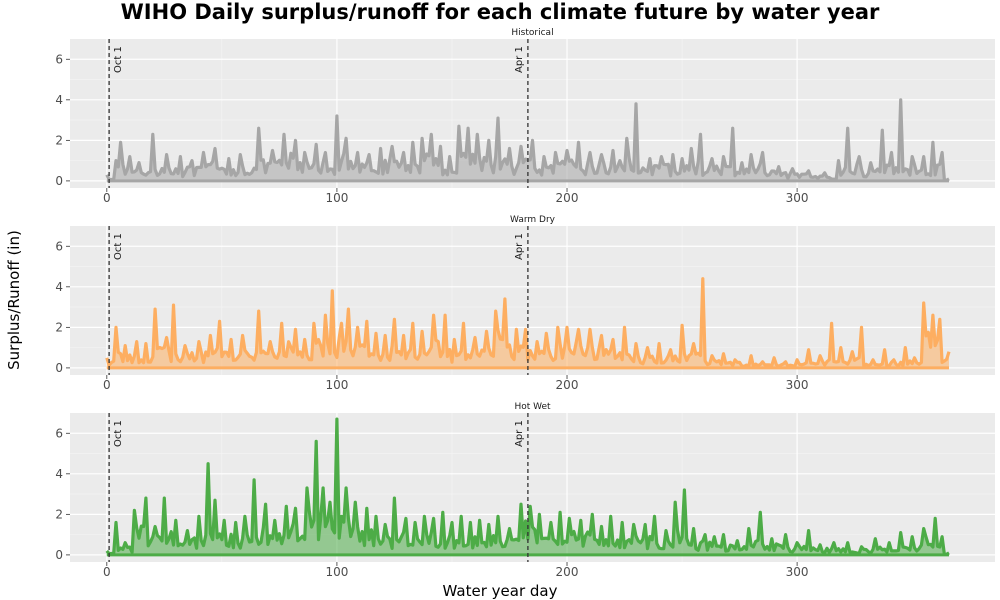  Describe the element at coordinates (533, 220) in the screenshot. I see `panel-title: Warm Dry` at that location.